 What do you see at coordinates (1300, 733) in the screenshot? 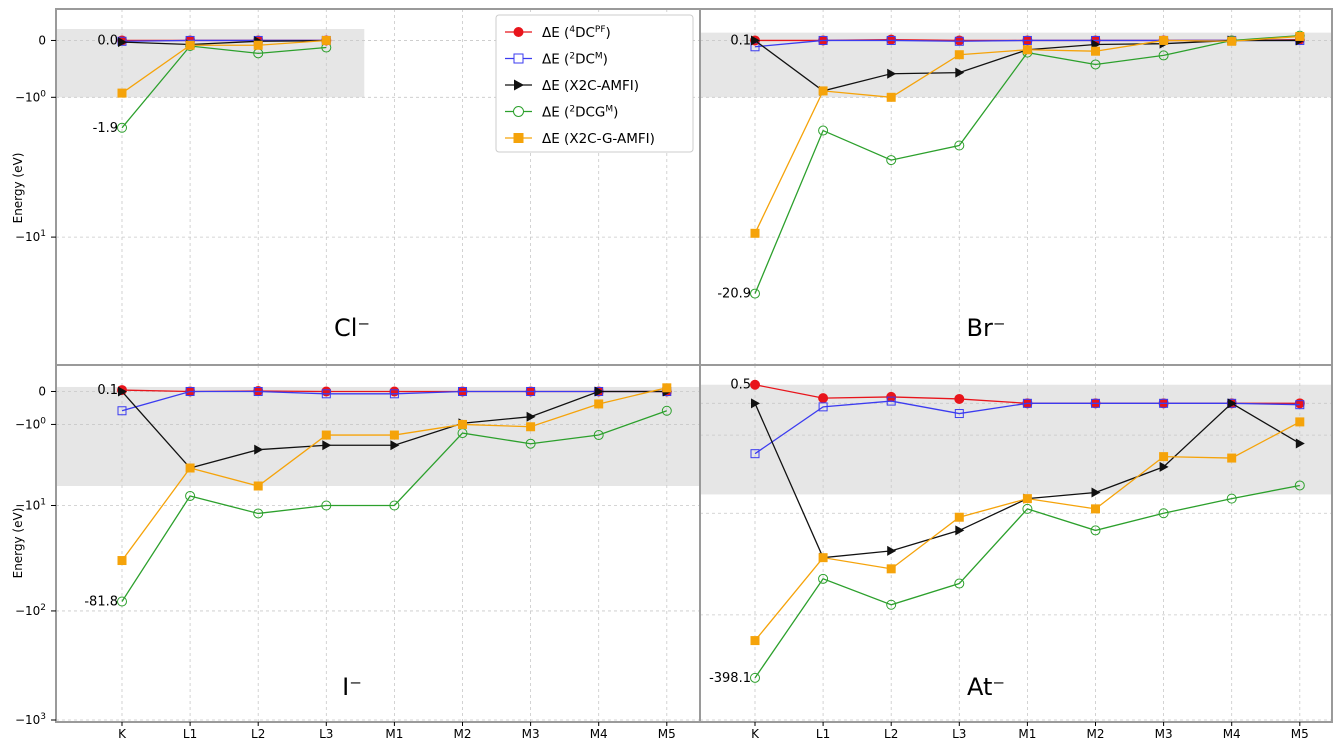
I see `x-tick-label: M5` at bounding box center [1300, 733].